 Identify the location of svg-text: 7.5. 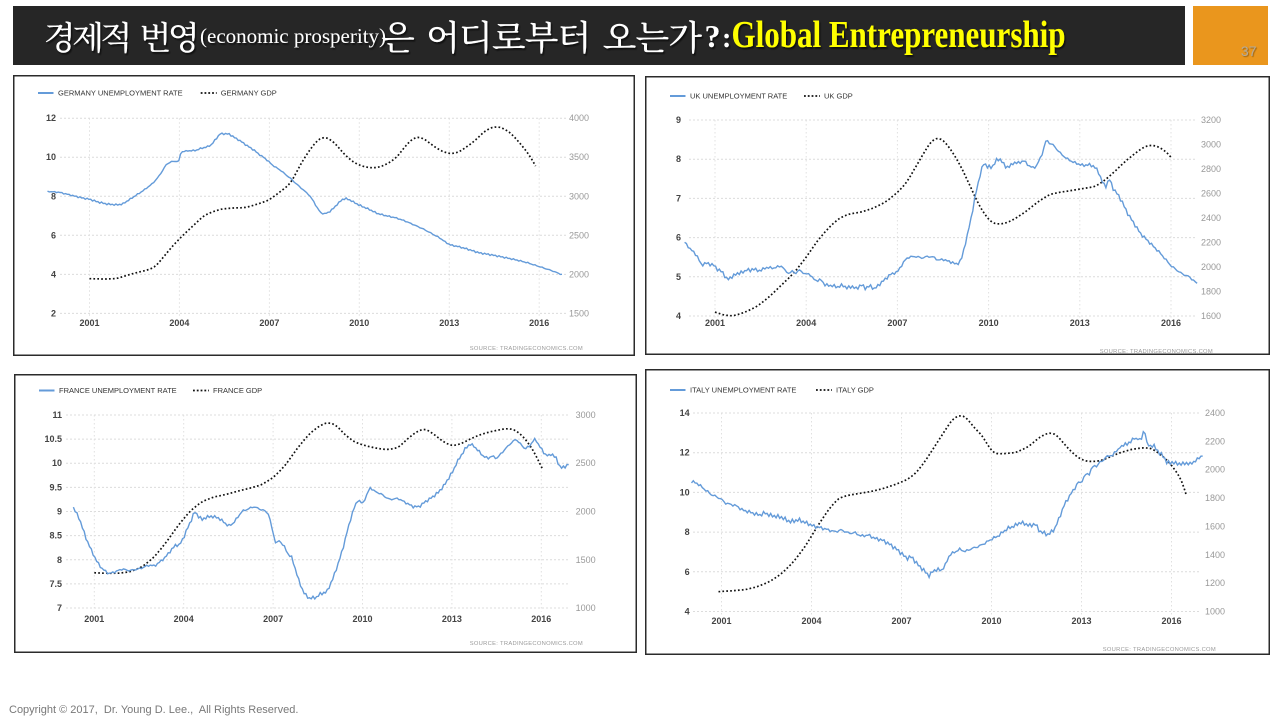
(55, 584).